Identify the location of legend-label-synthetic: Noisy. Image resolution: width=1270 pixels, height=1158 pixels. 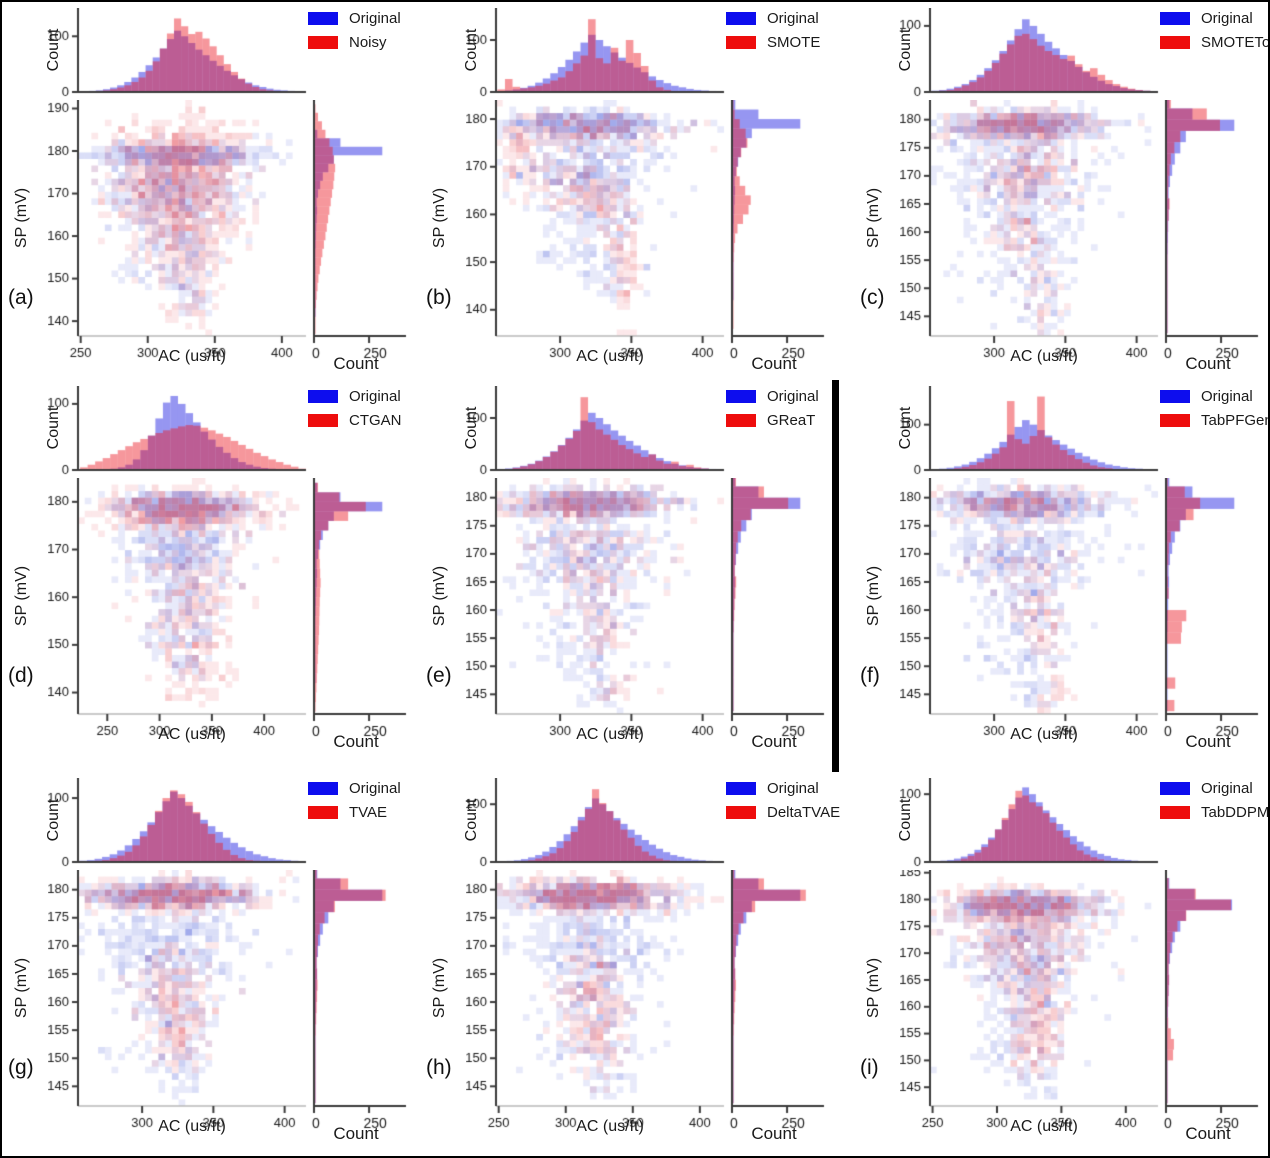
(368, 42).